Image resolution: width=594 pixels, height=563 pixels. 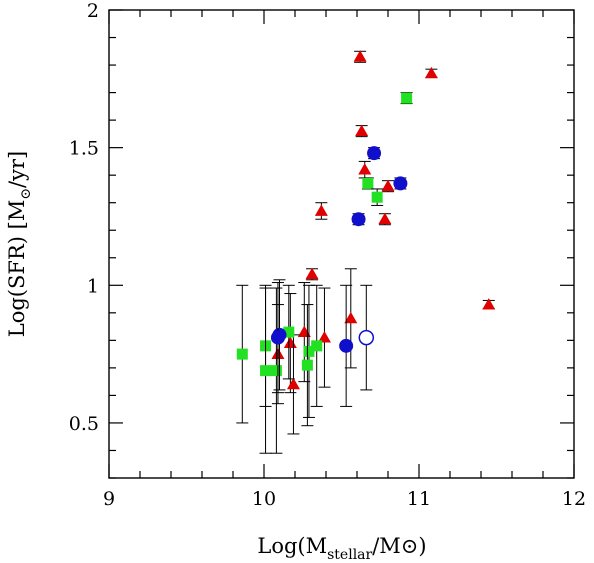 What do you see at coordinates (84, 424) in the screenshot?
I see `y-tick-label: 0.5` at bounding box center [84, 424].